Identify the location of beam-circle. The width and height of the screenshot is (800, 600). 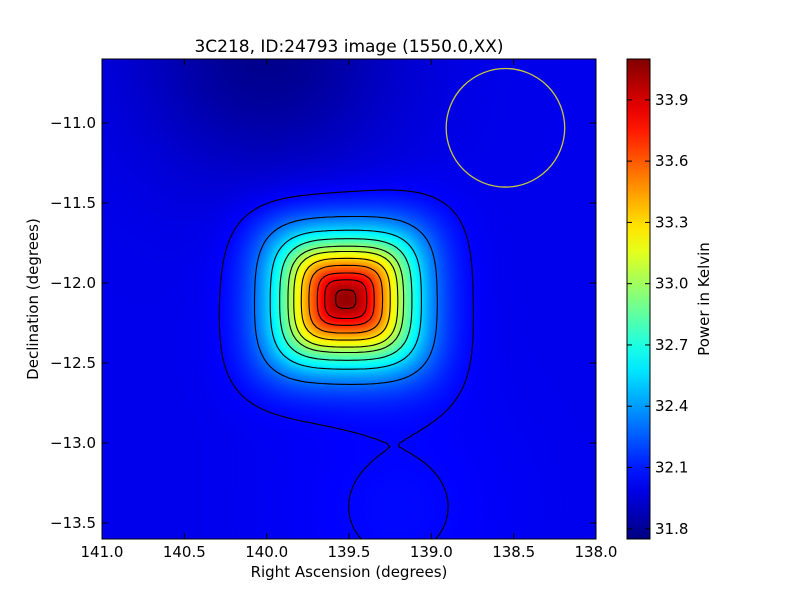
(505, 127).